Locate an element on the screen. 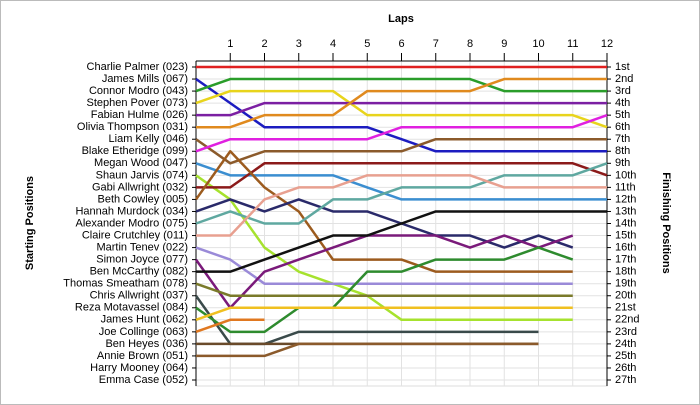  y-axis-title: Starting Positions is located at coordinates (30, 223).